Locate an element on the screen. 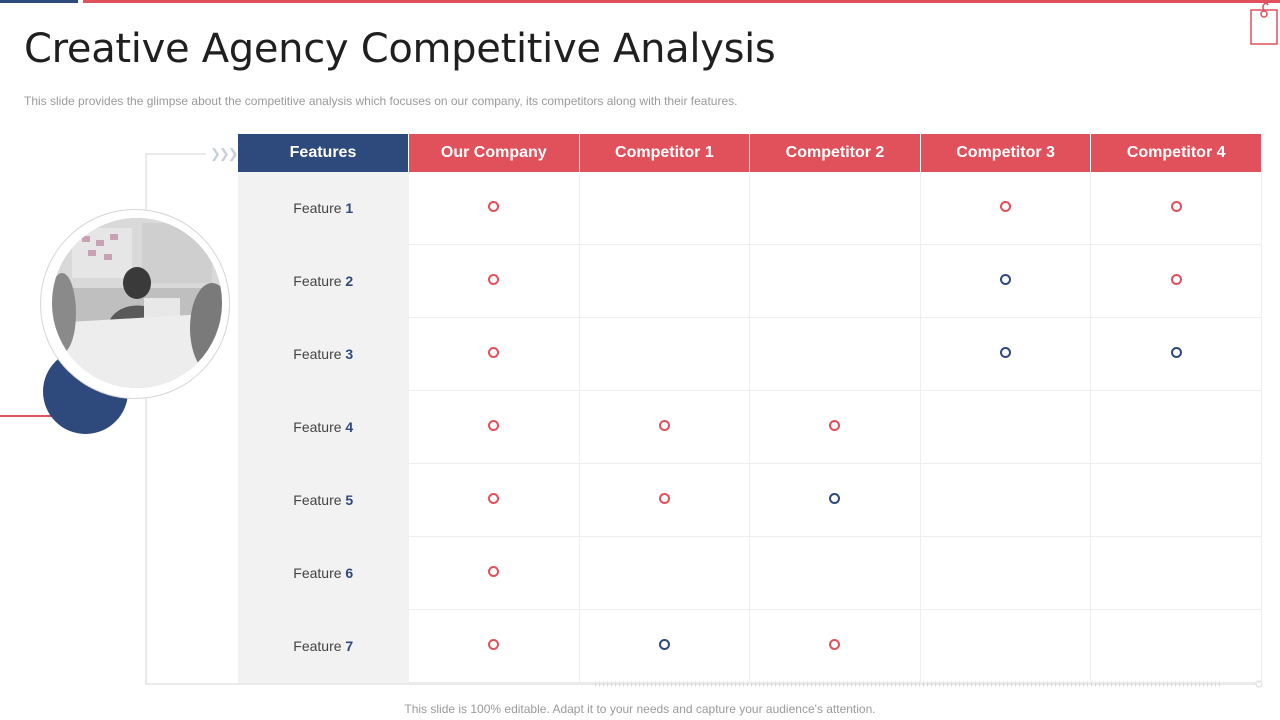 This screenshot has width=1280, height=720. header-competitor-4: Competitor 4 is located at coordinates (1176, 153).